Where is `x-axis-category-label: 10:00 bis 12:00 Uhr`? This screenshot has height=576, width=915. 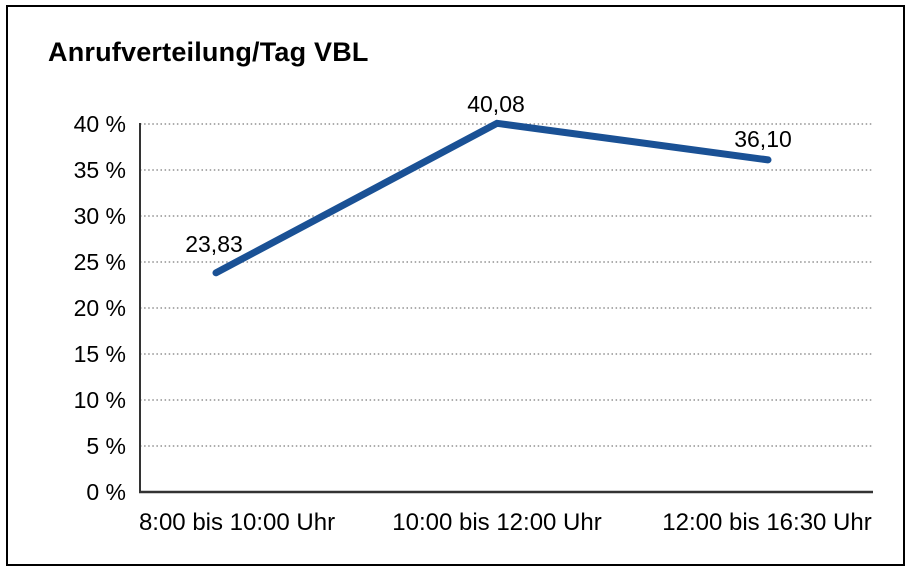 x-axis-category-label: 10:00 bis 12:00 Uhr is located at coordinates (496, 522).